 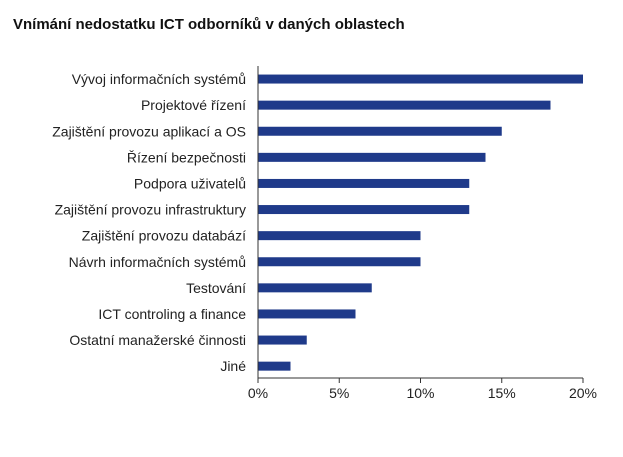 I want to click on category-label-1: Projektové řízení, so click(x=193, y=105).